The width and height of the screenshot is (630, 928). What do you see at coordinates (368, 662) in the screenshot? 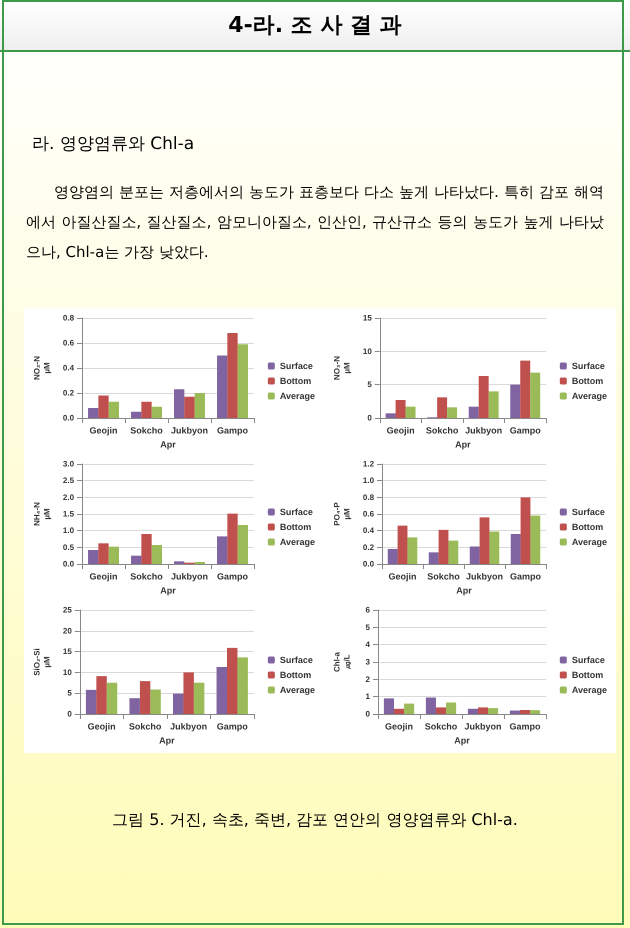
I see `y-tick-label: 3` at bounding box center [368, 662].